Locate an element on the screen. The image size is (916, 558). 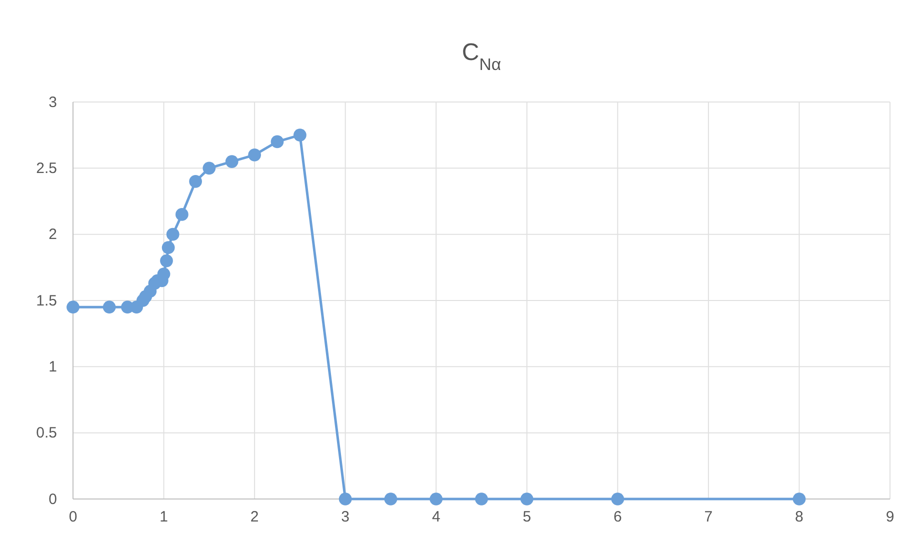
x-tick-label: 0 is located at coordinates (73, 517).